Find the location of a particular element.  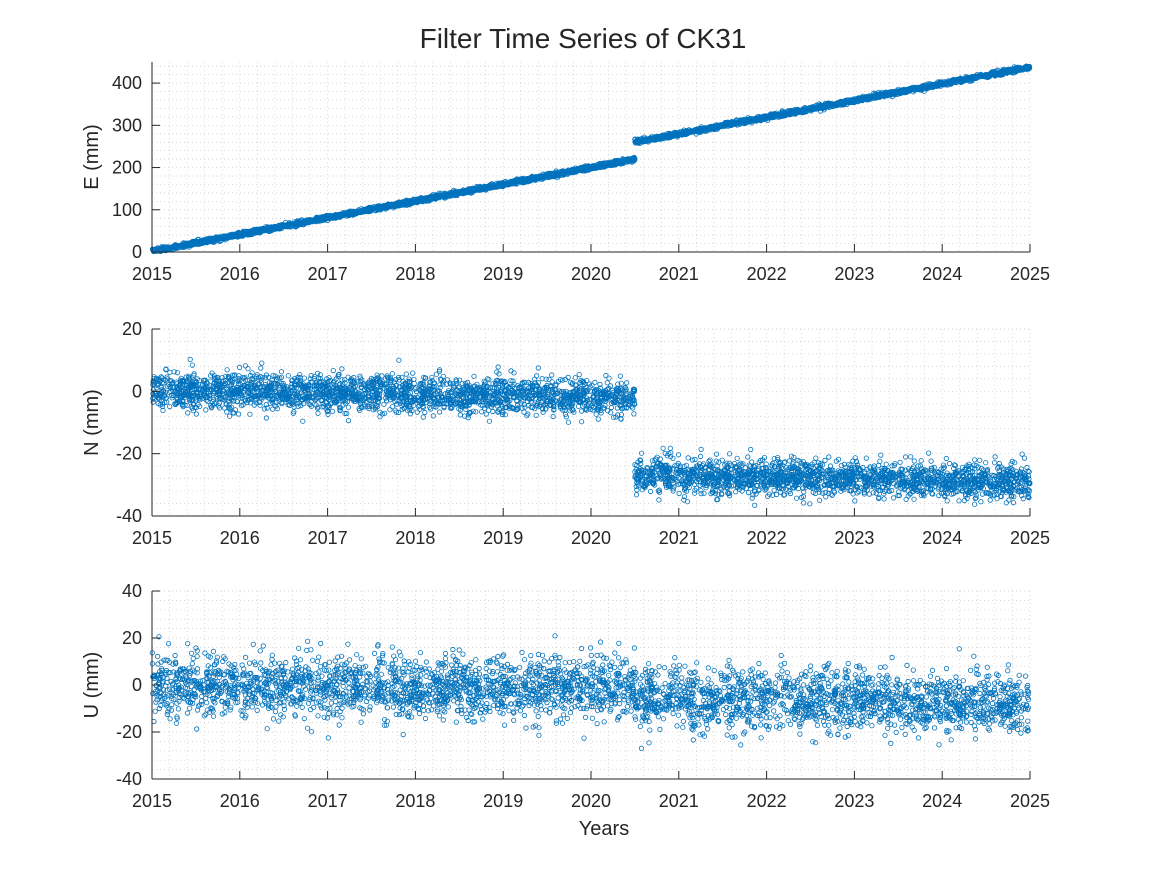

figure-title: Filter Time Series of CK31 is located at coordinates (583, 38).